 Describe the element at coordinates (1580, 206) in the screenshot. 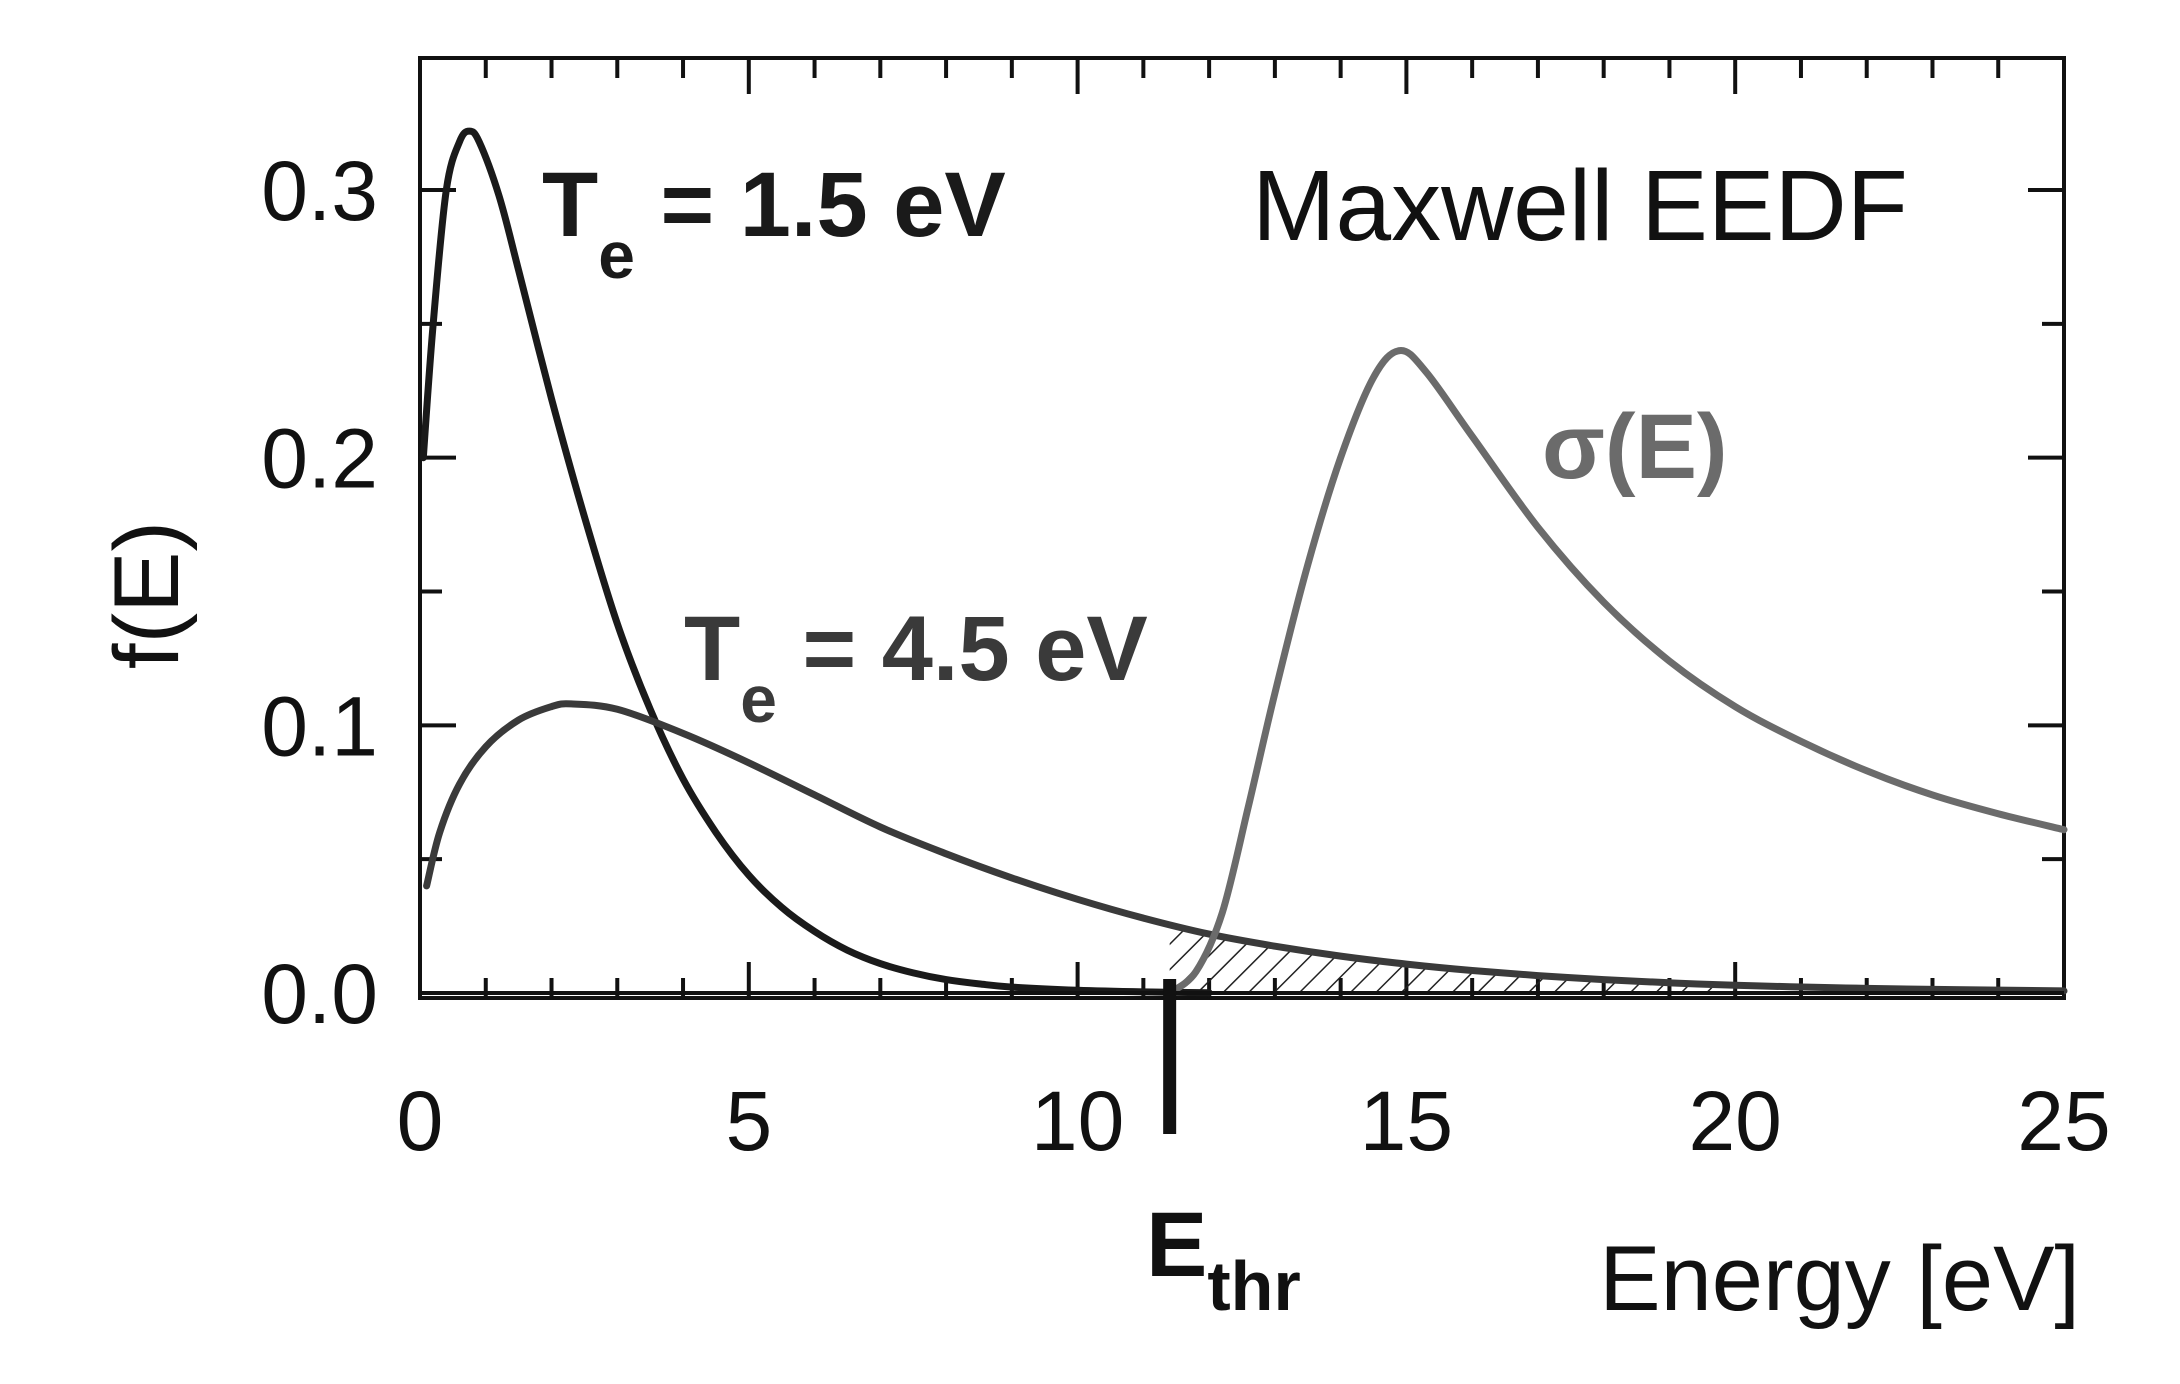

I see `chart-title: Maxwell EEDF` at that location.